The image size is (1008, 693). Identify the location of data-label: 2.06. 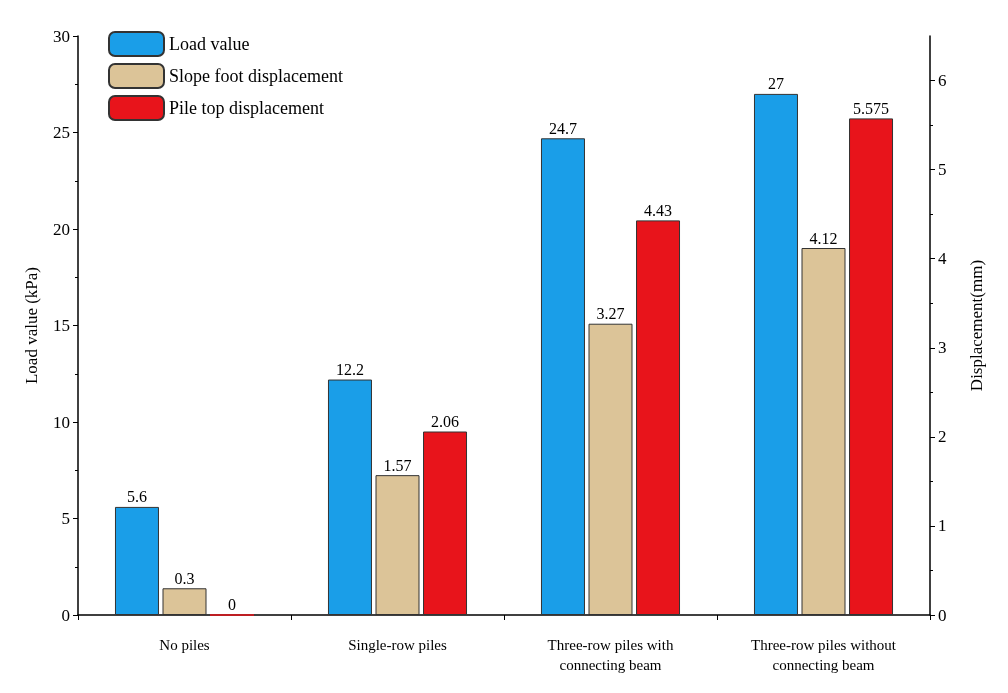
(445, 421).